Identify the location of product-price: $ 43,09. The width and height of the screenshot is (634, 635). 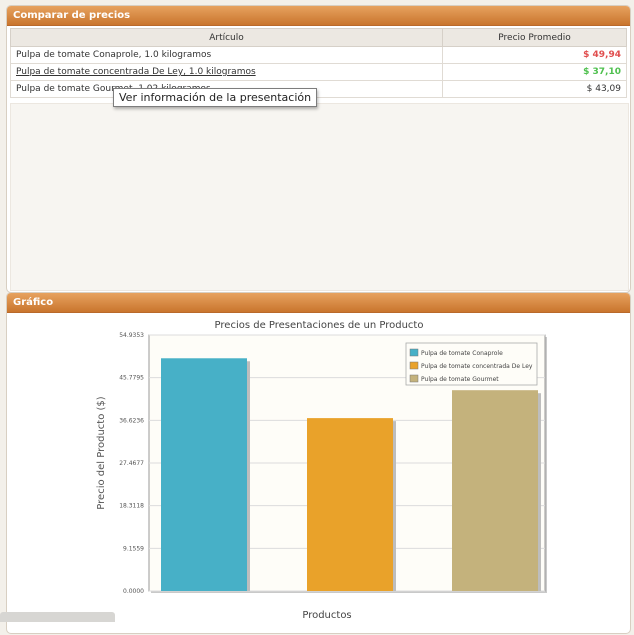
(534, 89).